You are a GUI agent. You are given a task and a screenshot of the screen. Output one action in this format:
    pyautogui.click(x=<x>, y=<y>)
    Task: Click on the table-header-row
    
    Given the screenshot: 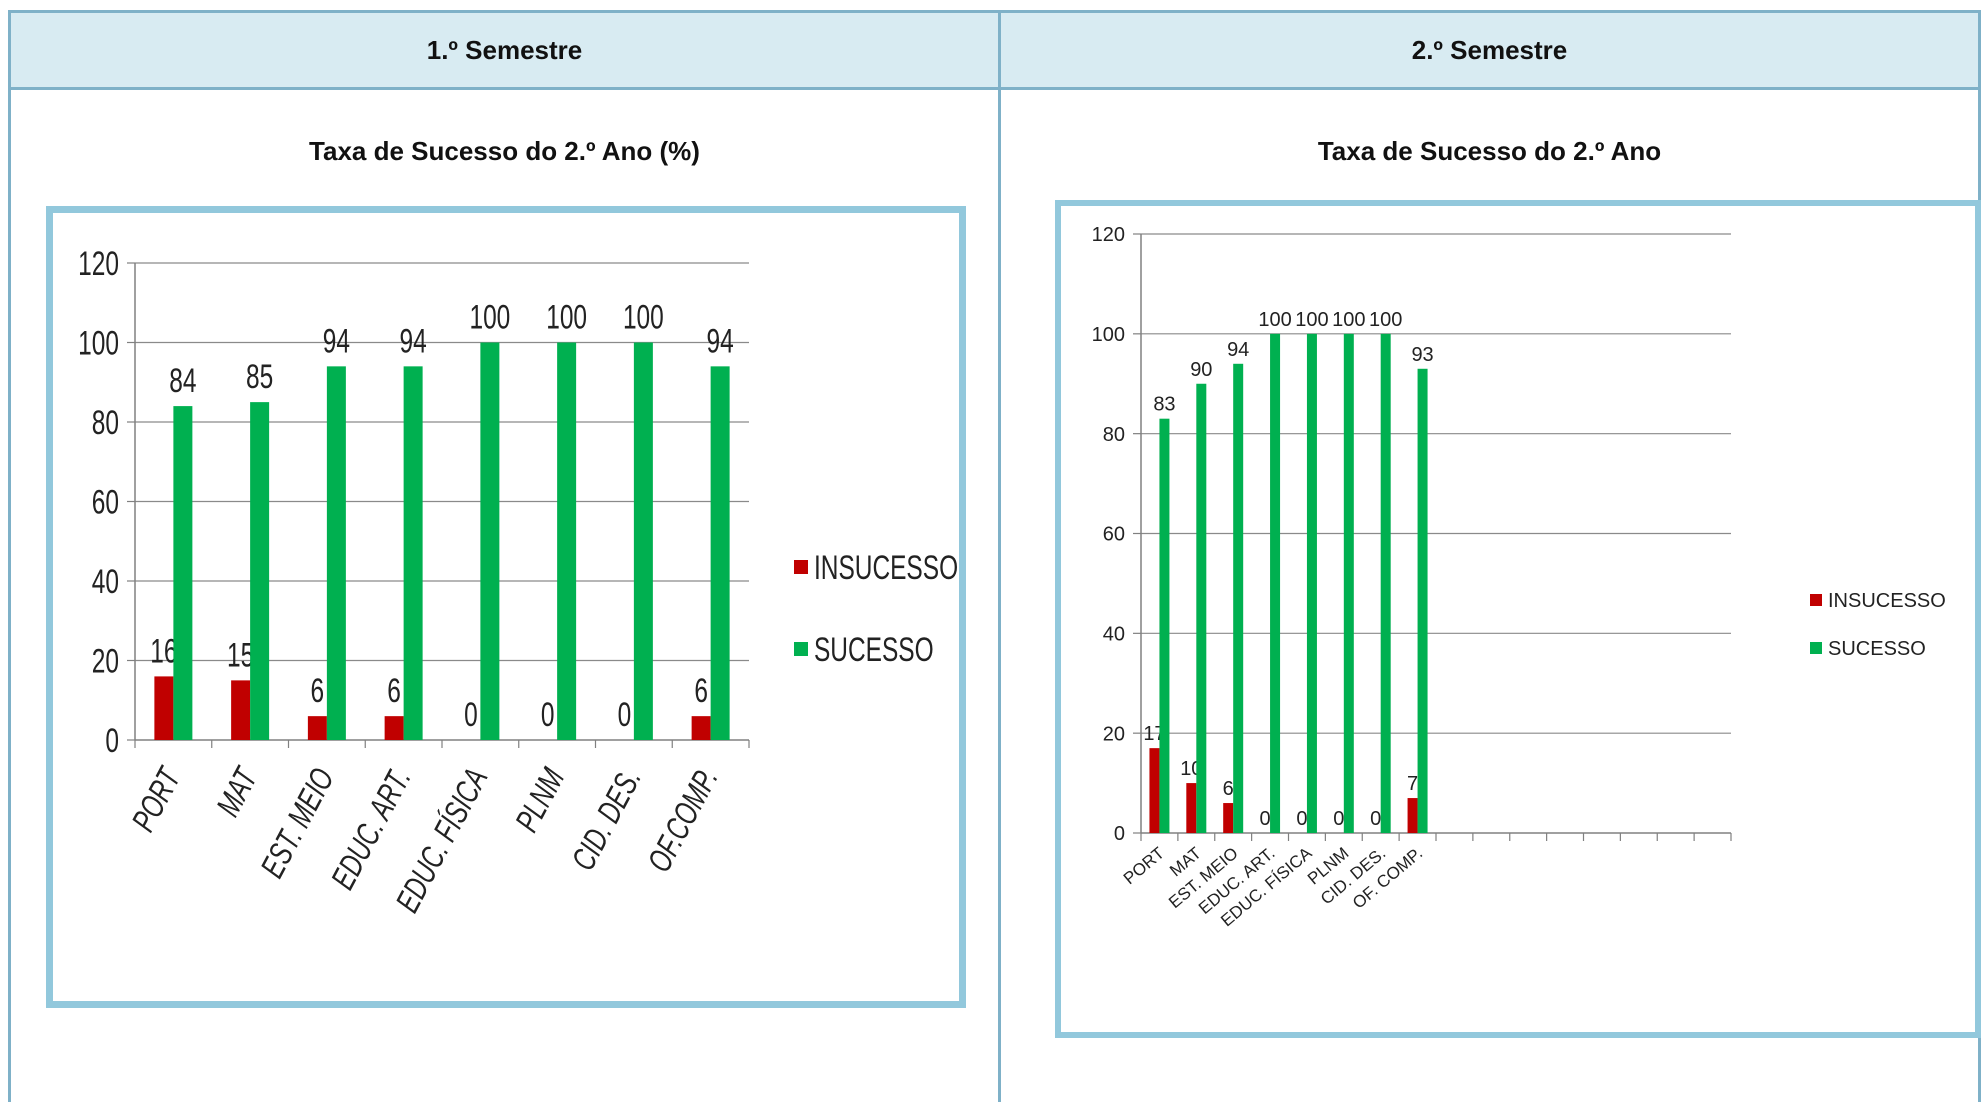 What is the action you would take?
    pyautogui.click(x=994, y=51)
    